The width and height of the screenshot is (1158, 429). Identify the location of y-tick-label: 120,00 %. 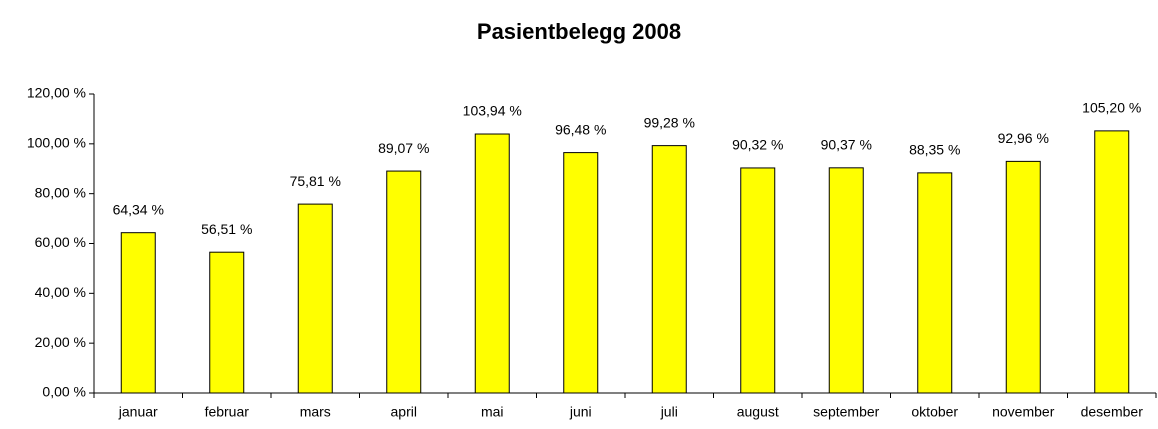
(56, 93).